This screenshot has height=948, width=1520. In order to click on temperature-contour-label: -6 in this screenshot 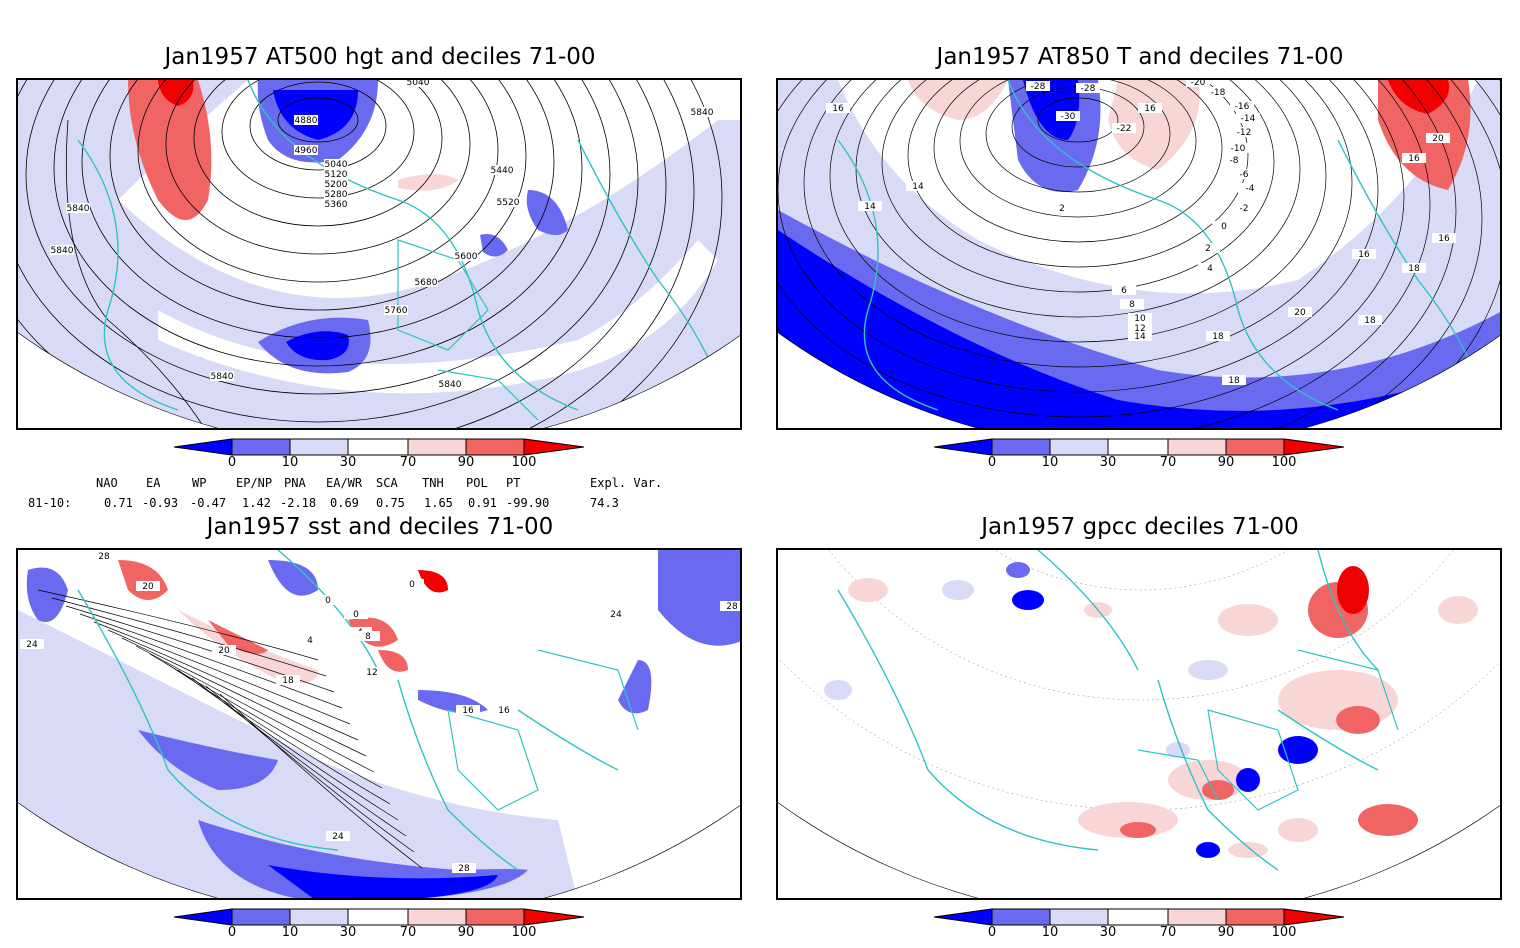, I will do `click(1244, 175)`.